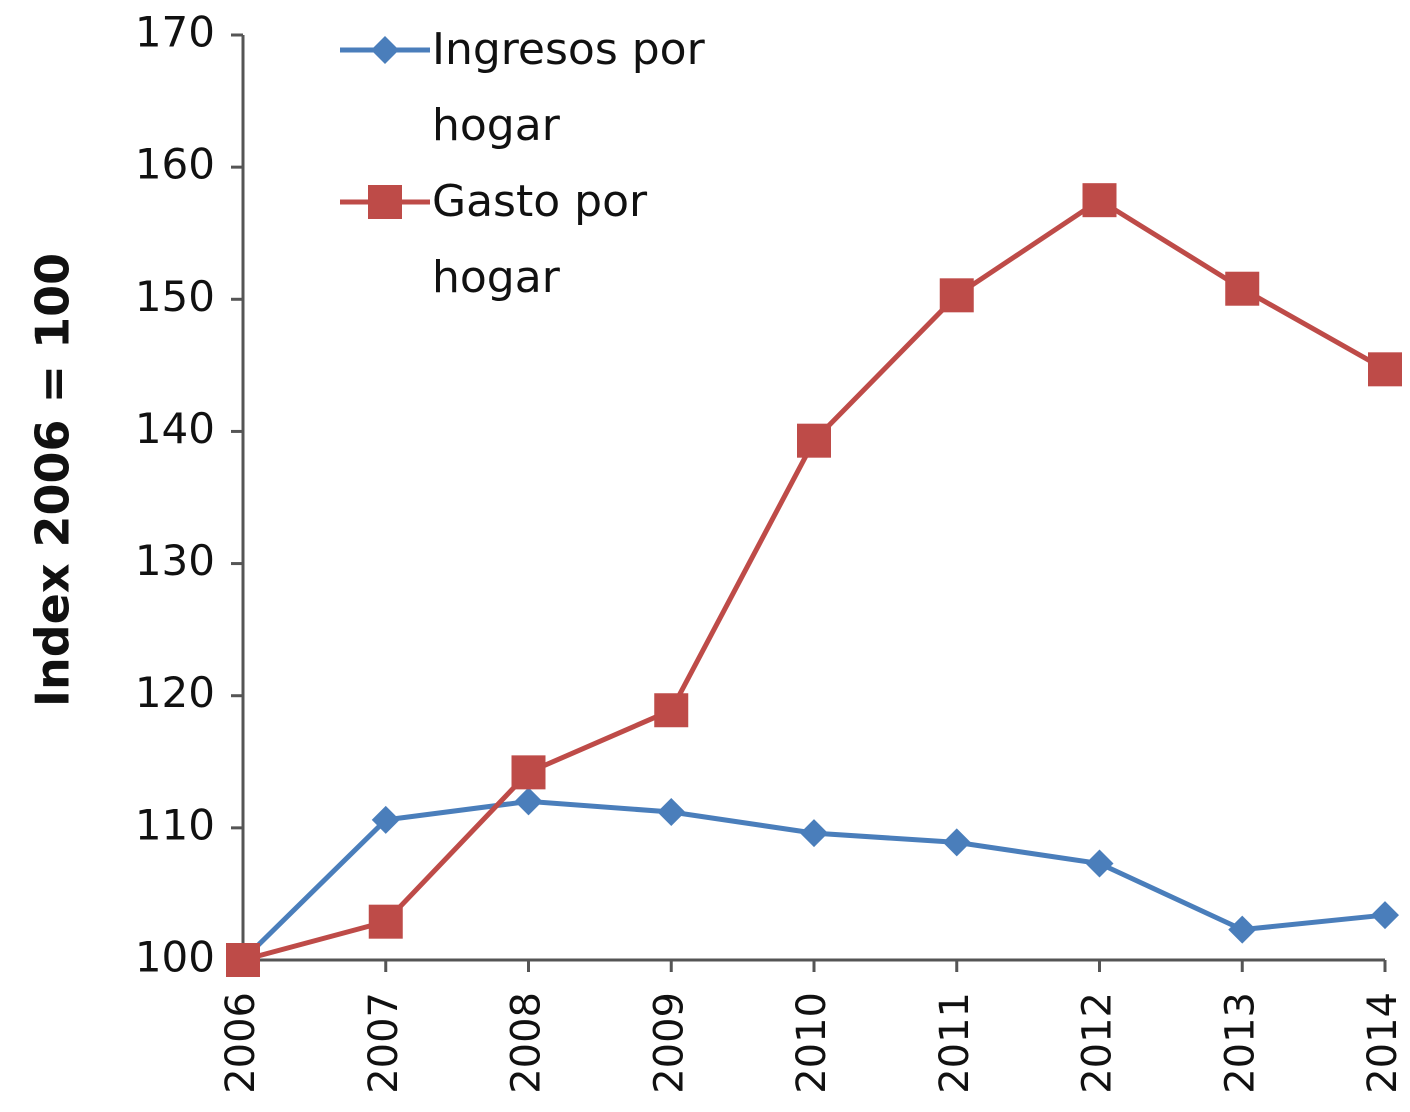  What do you see at coordinates (1383, 1043) in the screenshot?
I see `x-tick-label: 2014` at bounding box center [1383, 1043].